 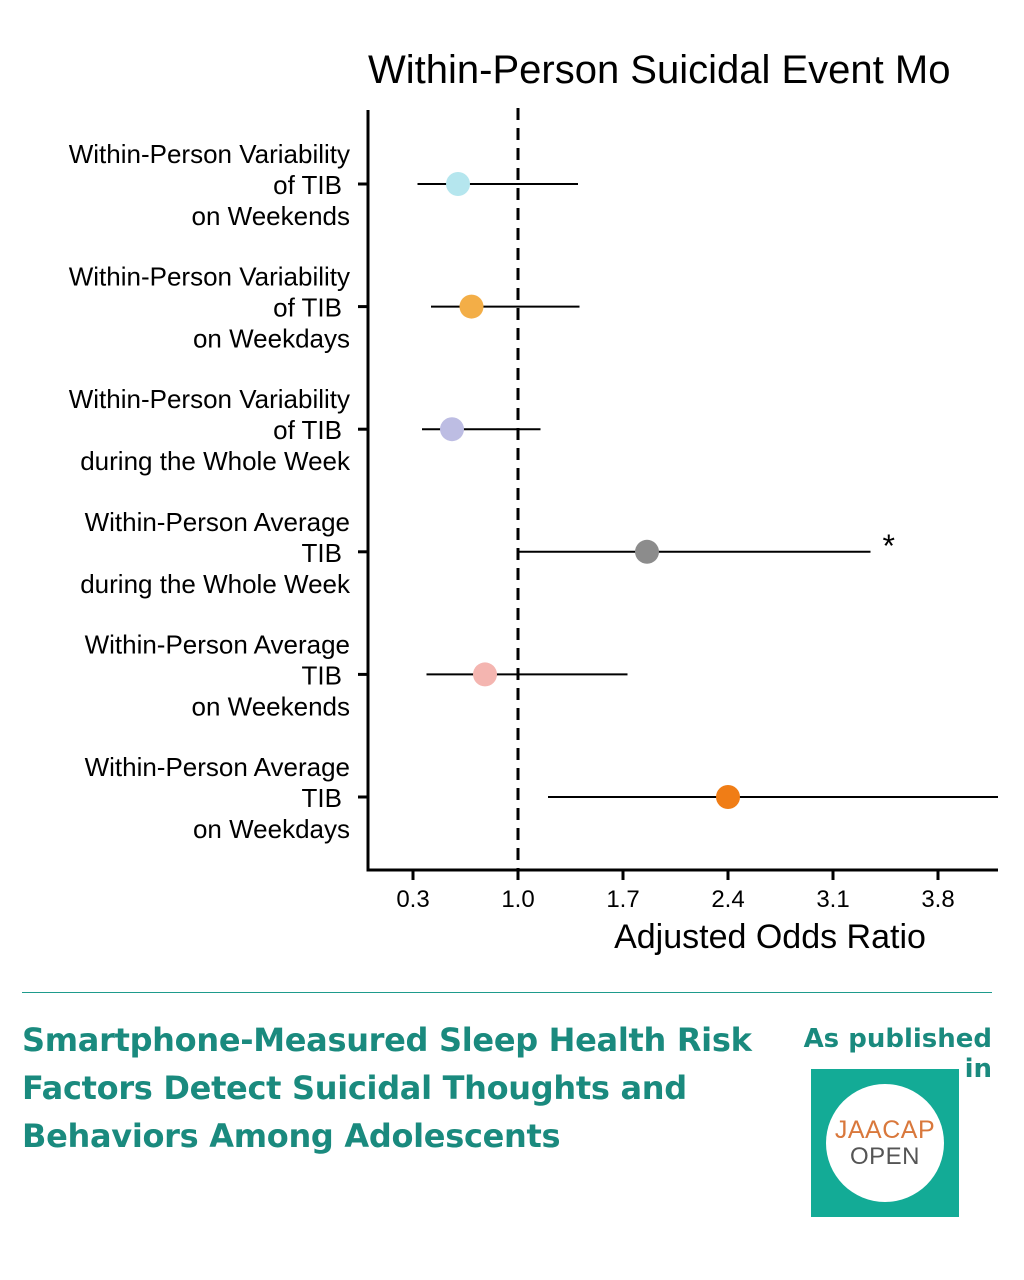 What do you see at coordinates (412, 899) in the screenshot?
I see `x-tick-label: 0.3` at bounding box center [412, 899].